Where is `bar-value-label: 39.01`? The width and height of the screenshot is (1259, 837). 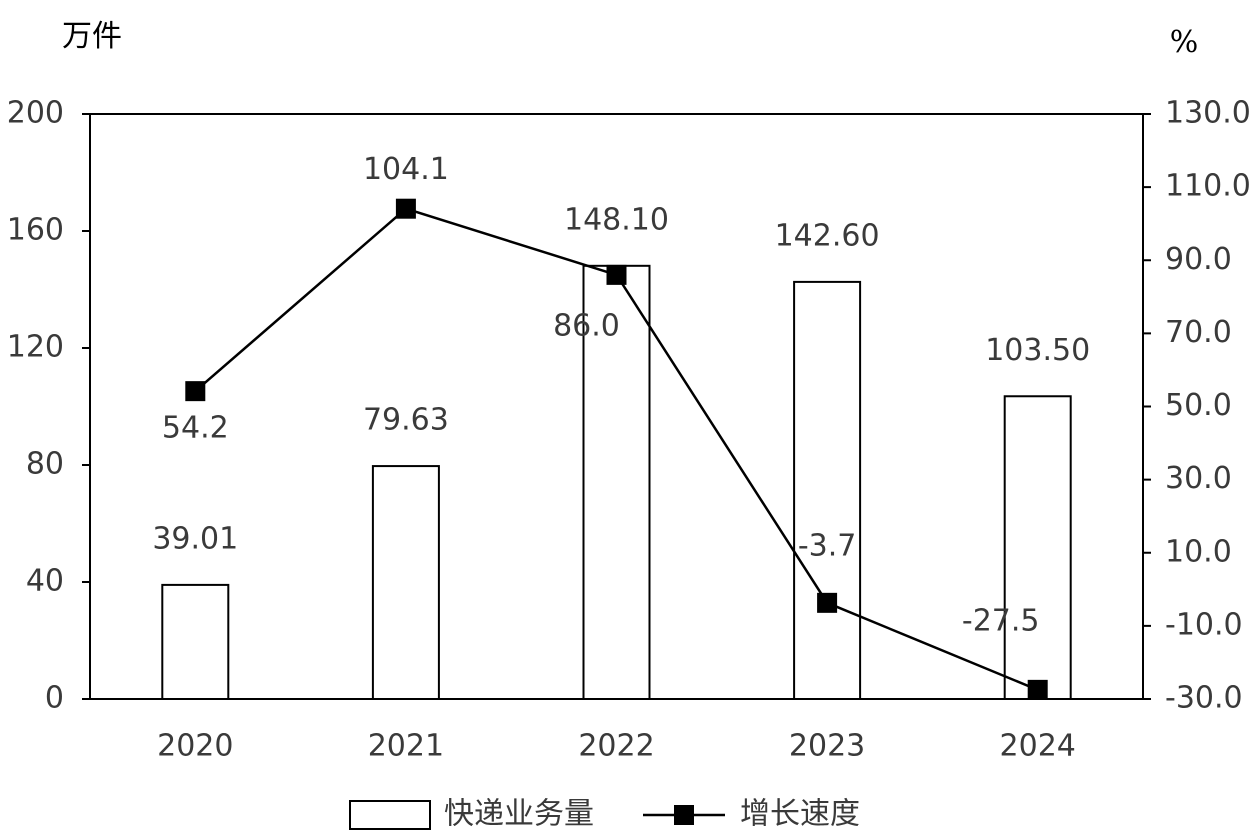
bar-value-label: 39.01 is located at coordinates (195, 538).